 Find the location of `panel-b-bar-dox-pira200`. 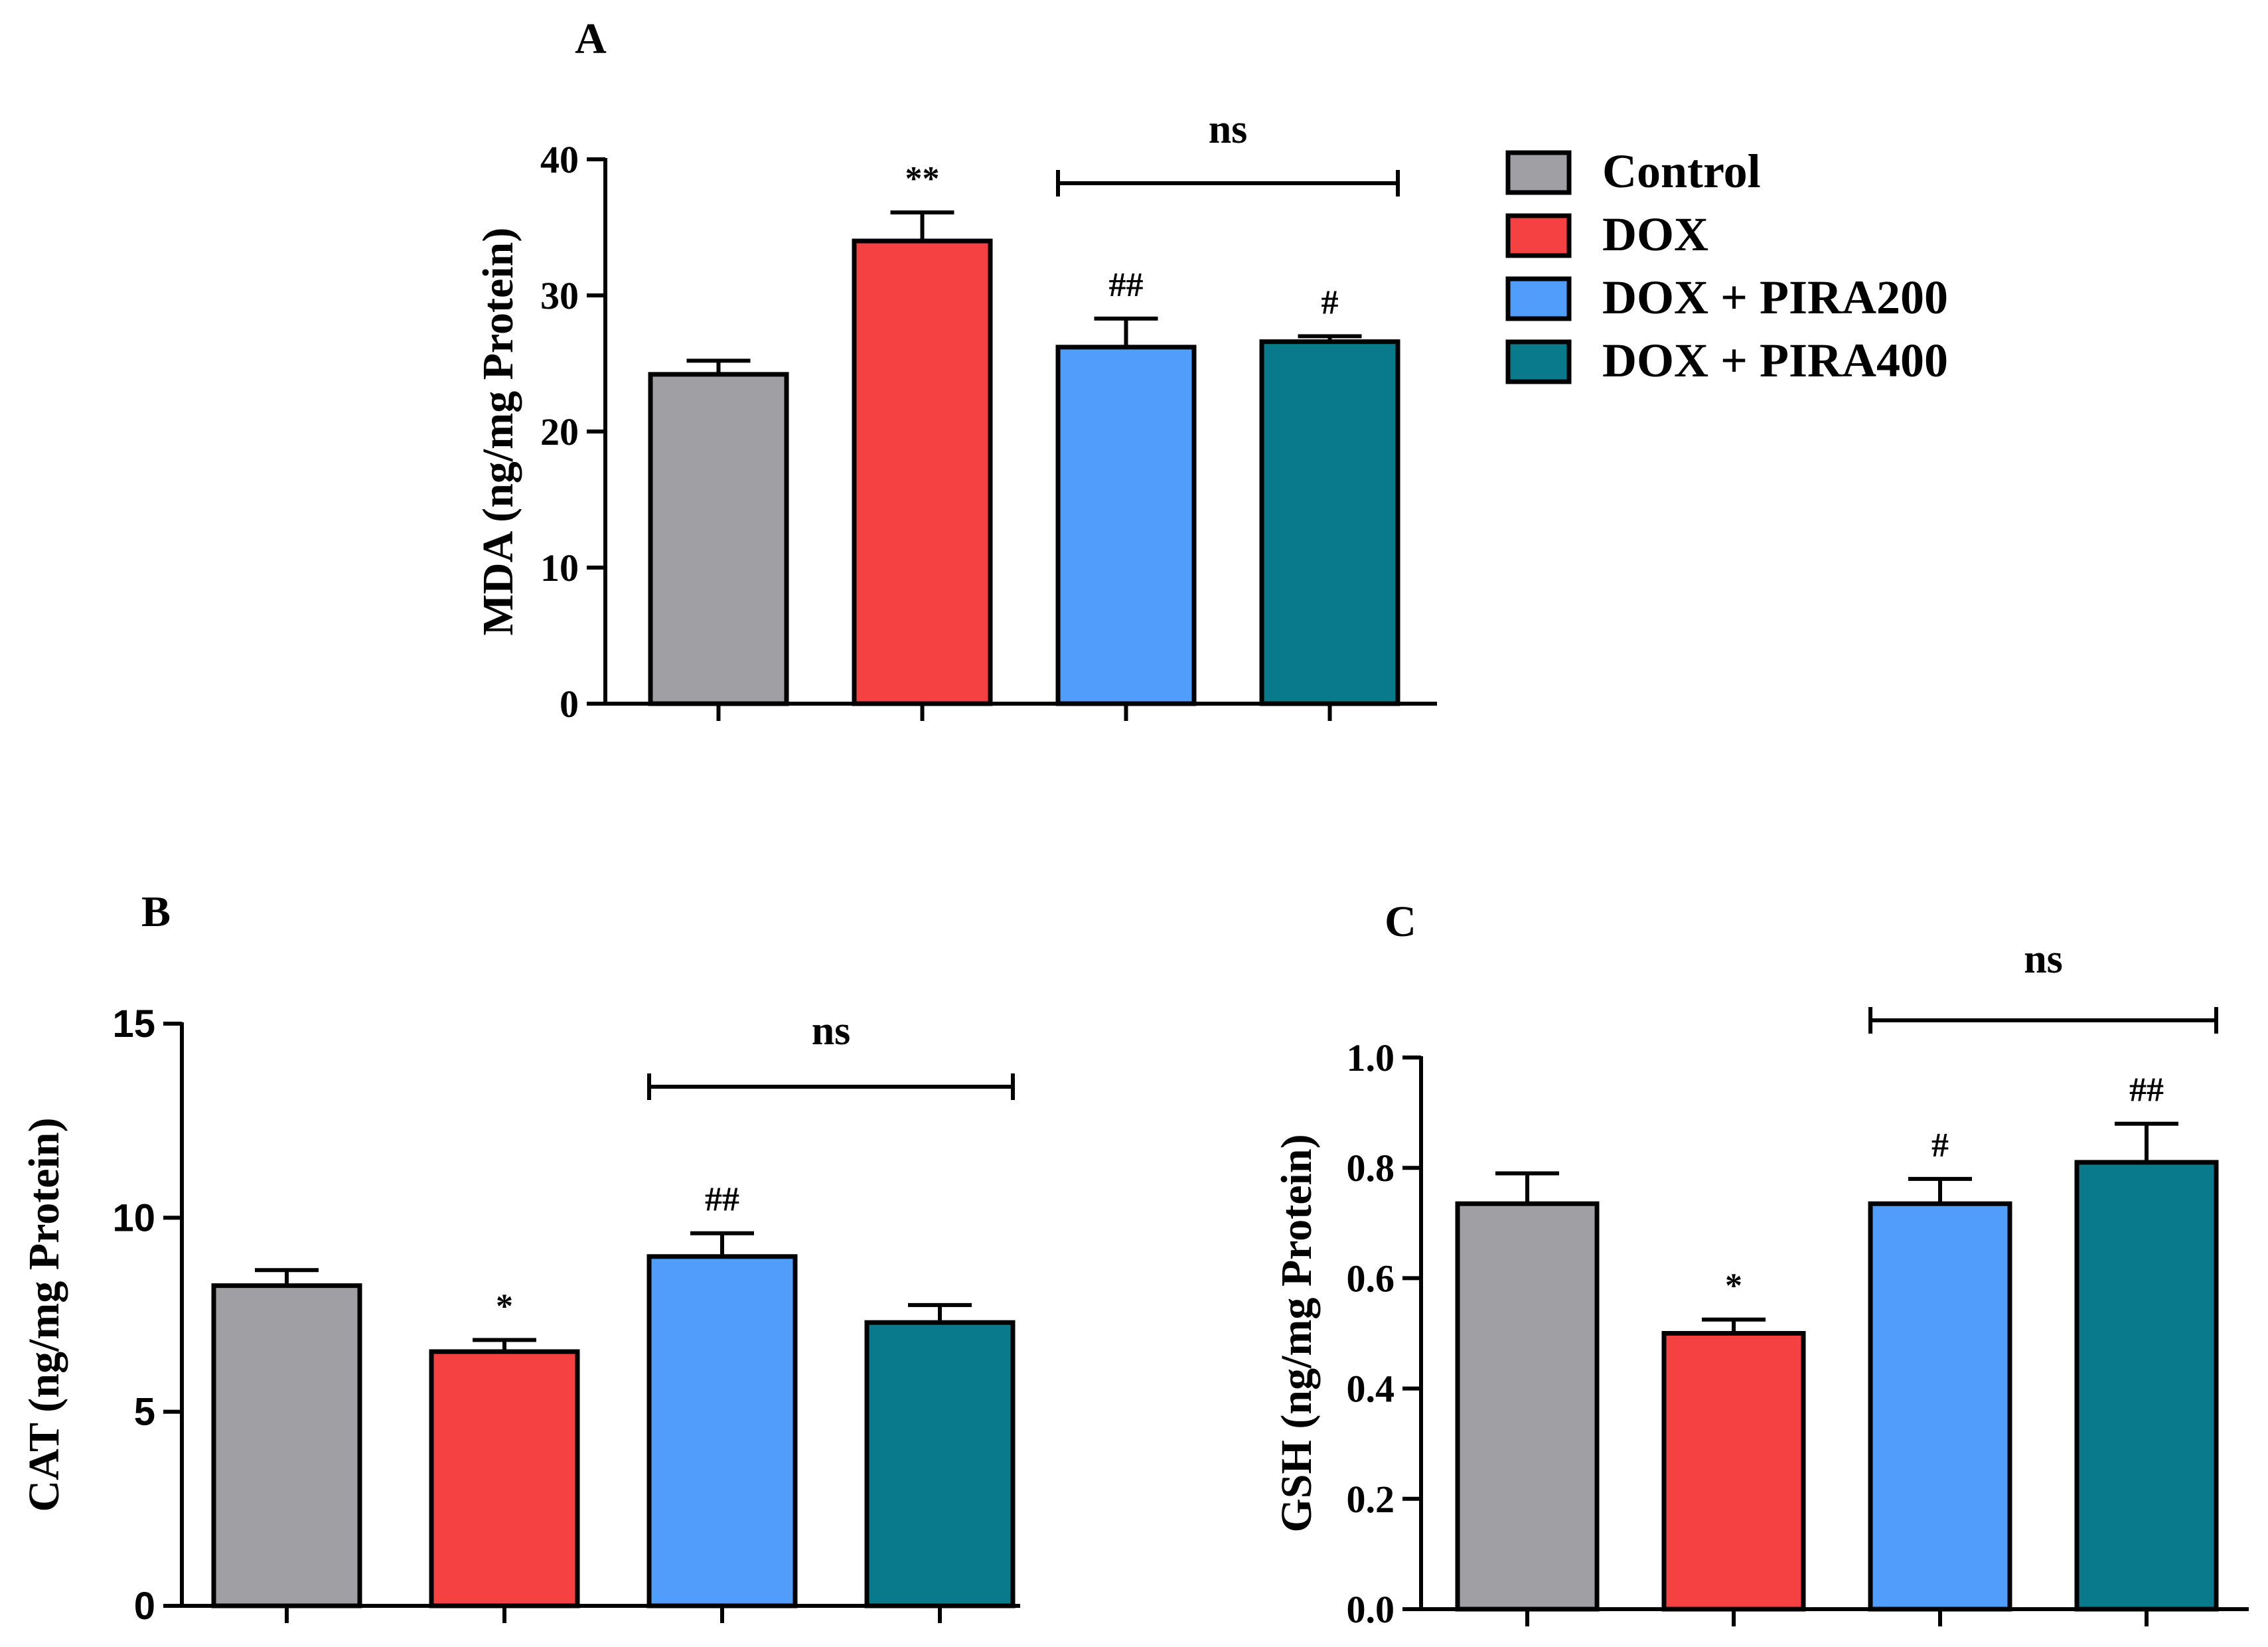

panel-b-bar-dox-pira200 is located at coordinates (722, 1431).